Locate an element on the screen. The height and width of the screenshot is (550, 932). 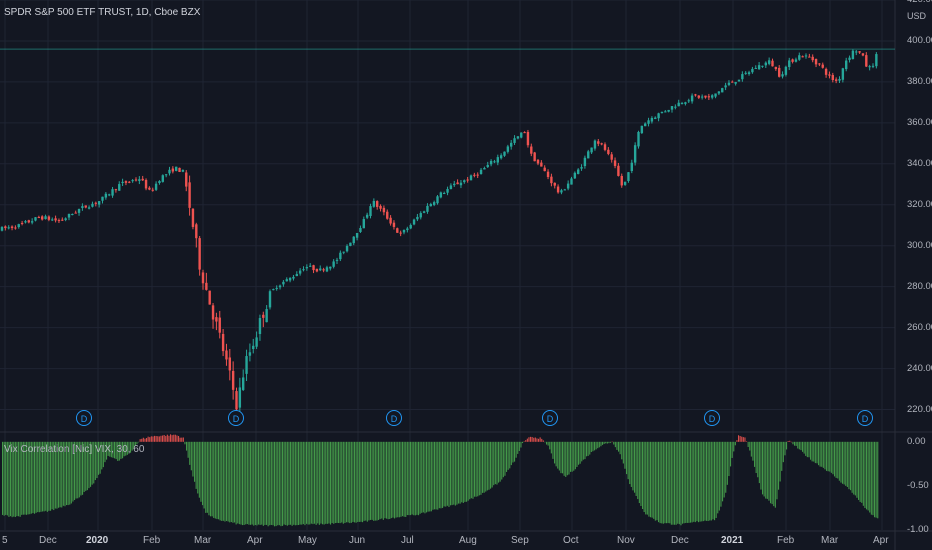
symbol-title: SPDR S&P 500 ETF TRUST, 1D, Cboe BZX is located at coordinates (102, 12).